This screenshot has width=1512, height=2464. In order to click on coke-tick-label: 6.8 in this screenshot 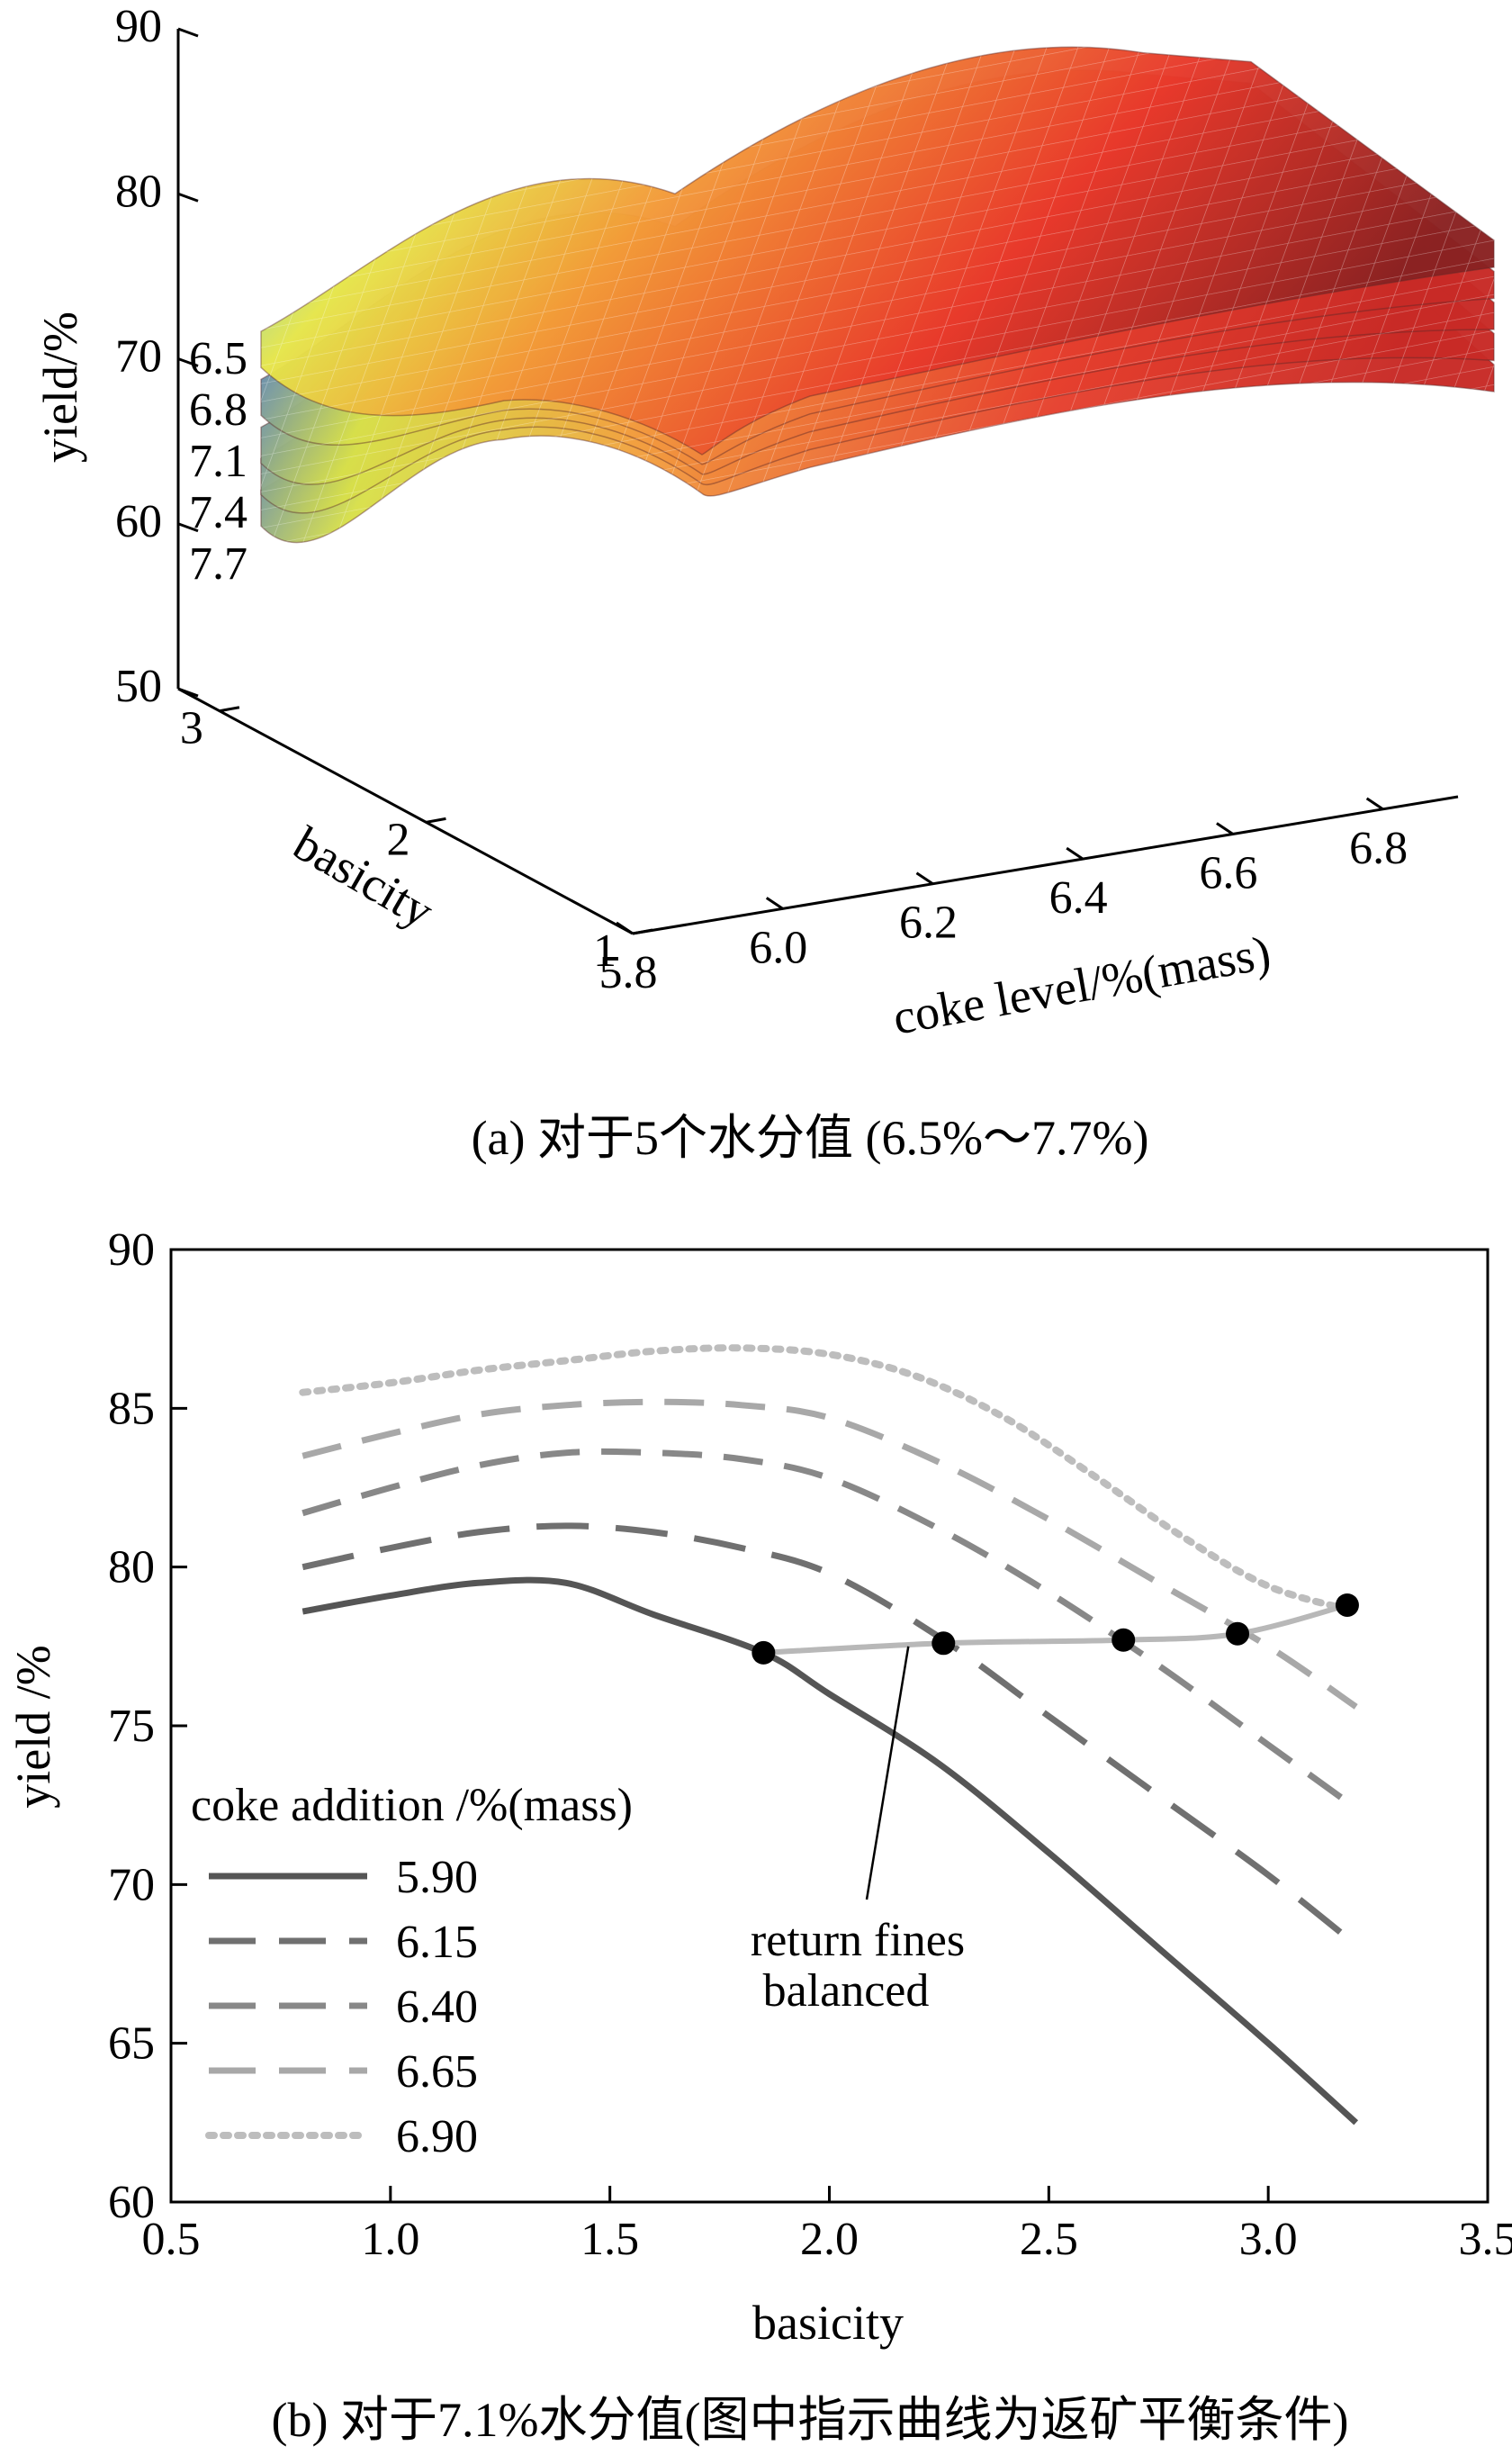, I will do `click(1378, 848)`.